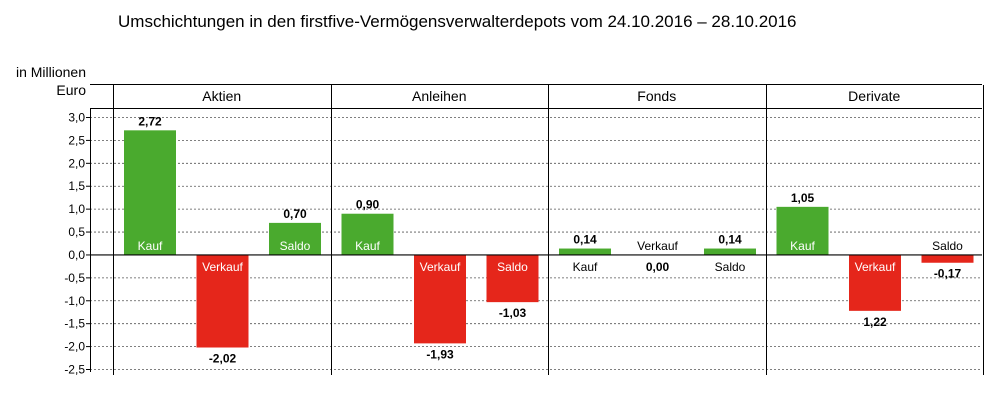 This screenshot has height=402, width=1004. I want to click on bar-value-label: -2,02, so click(223, 359).